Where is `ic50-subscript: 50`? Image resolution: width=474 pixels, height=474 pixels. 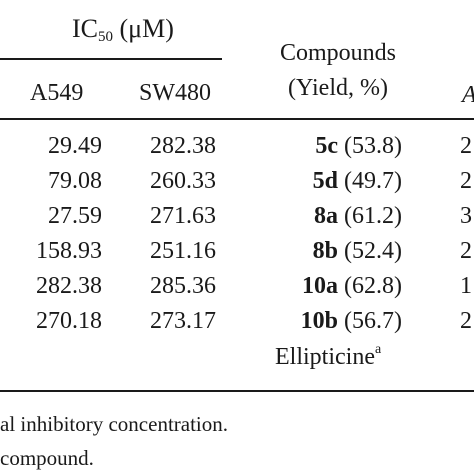 ic50-subscript: 50 is located at coordinates (105, 37).